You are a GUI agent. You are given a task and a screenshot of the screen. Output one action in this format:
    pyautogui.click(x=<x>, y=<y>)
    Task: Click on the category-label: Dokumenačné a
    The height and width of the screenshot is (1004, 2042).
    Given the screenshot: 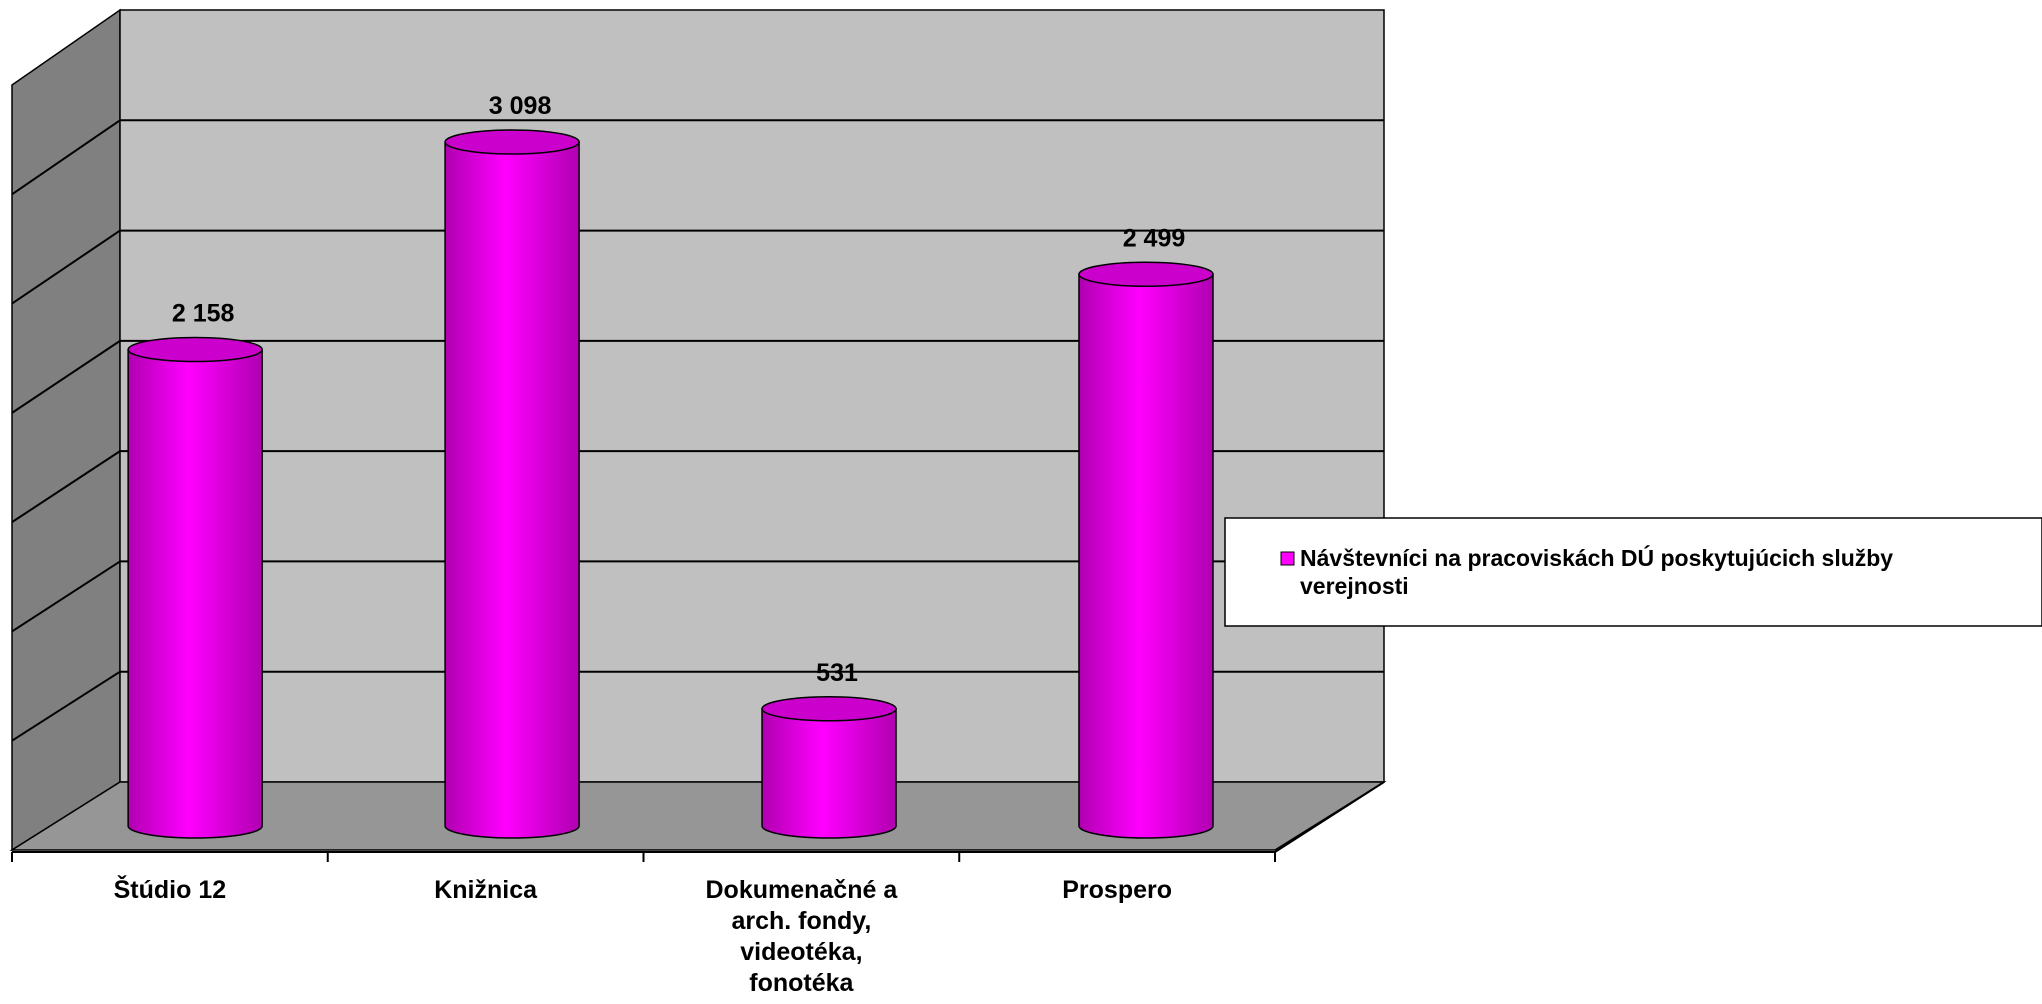 What is the action you would take?
    pyautogui.click(x=802, y=890)
    